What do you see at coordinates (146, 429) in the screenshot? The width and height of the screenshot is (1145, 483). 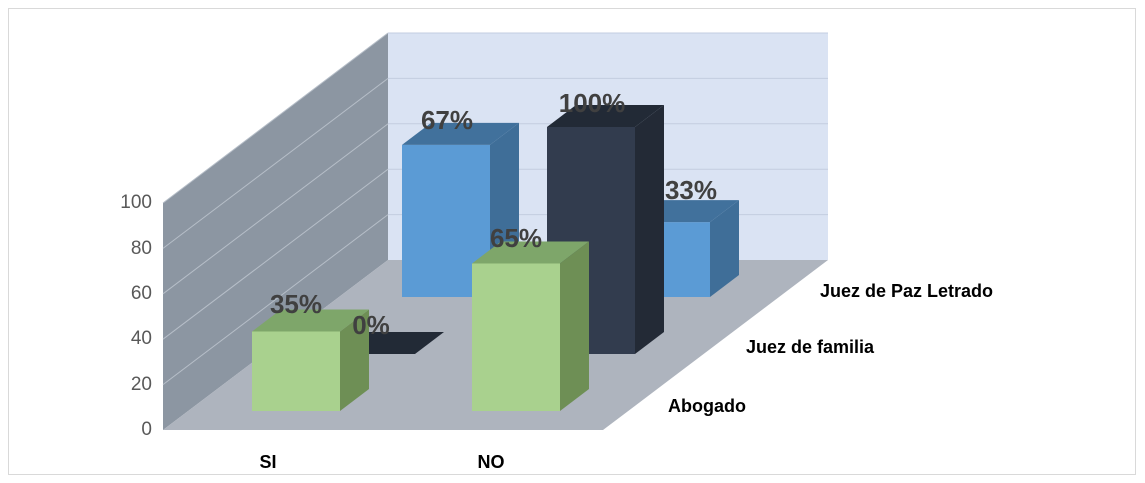 I see `y-tick-label: 0` at bounding box center [146, 429].